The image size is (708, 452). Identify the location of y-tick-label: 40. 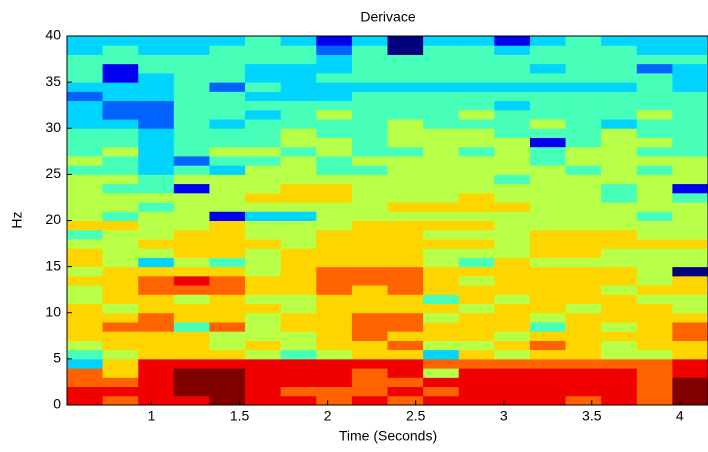
(53, 35).